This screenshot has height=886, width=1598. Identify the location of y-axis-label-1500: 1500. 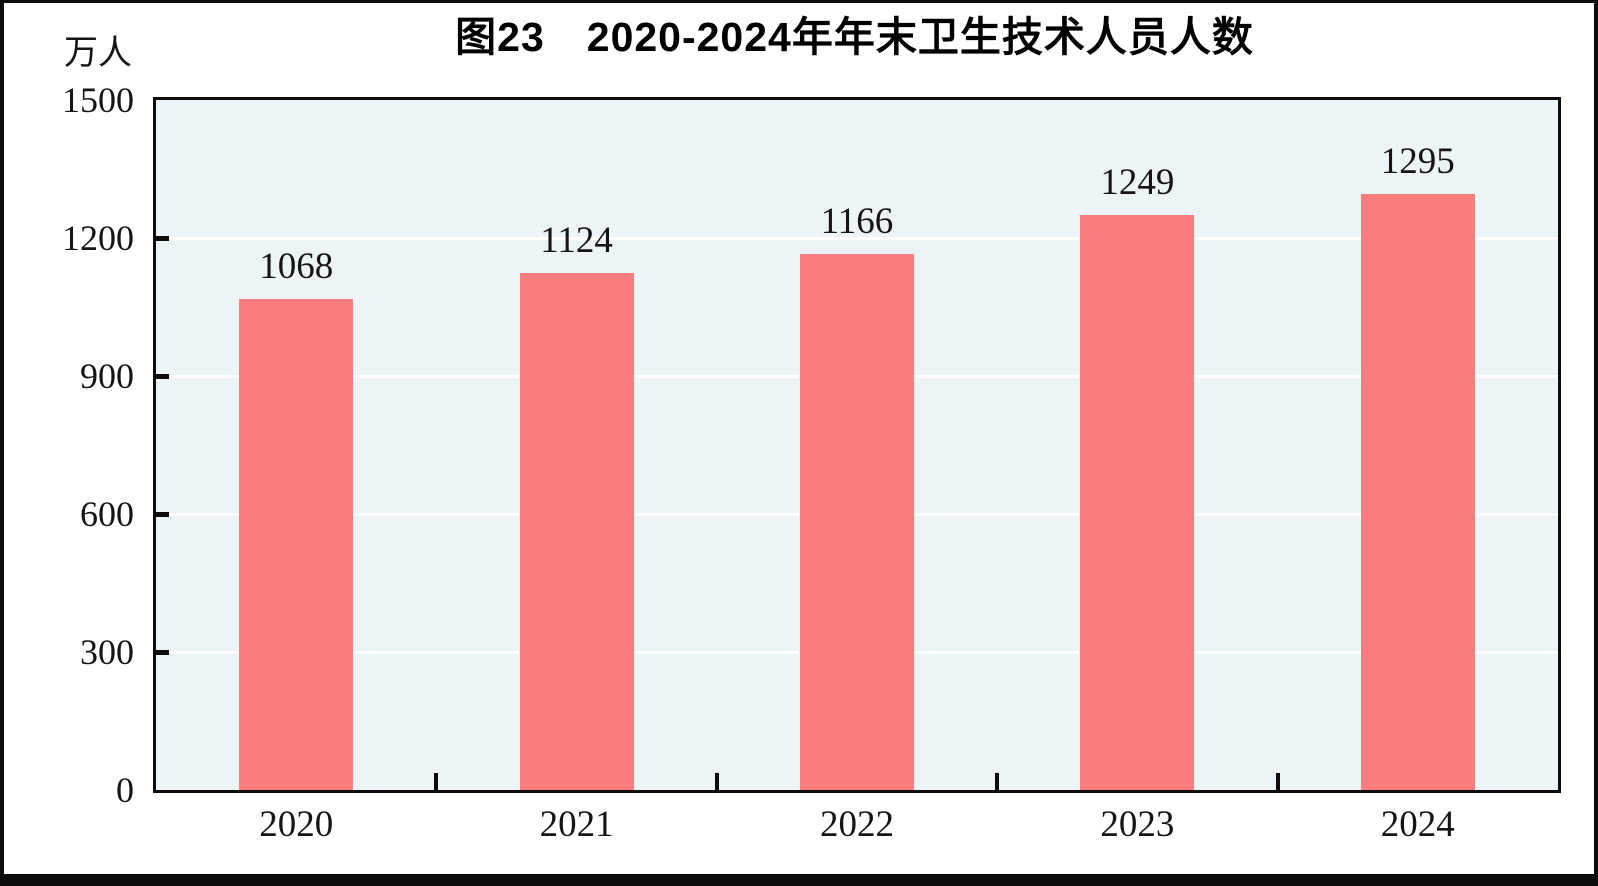
(98, 100).